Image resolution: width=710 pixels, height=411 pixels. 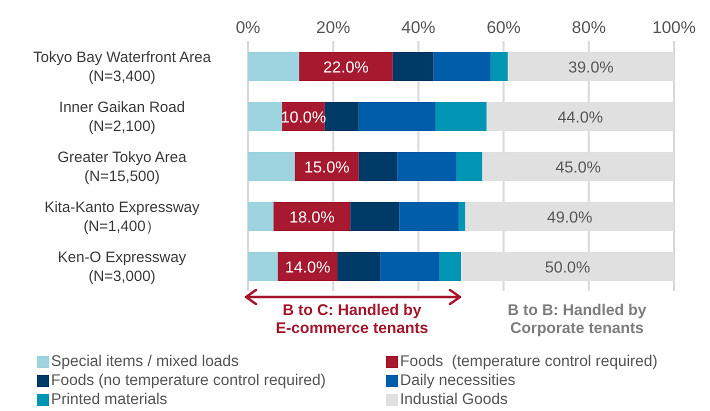 I want to click on legend-label: Special items / mixed loads, so click(x=145, y=361).